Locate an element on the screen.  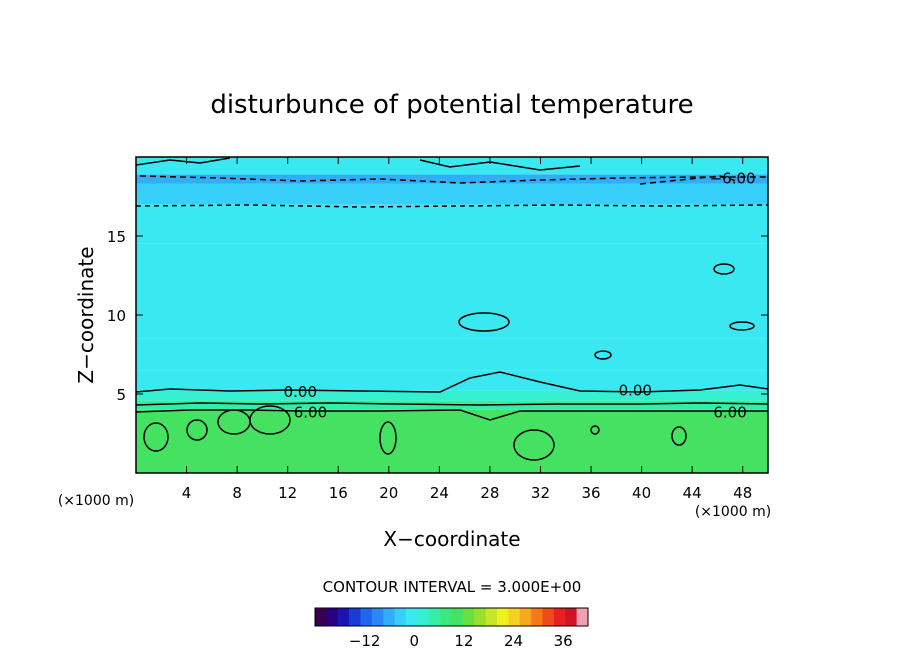
x-tick-label-8: 36 is located at coordinates (590, 493).